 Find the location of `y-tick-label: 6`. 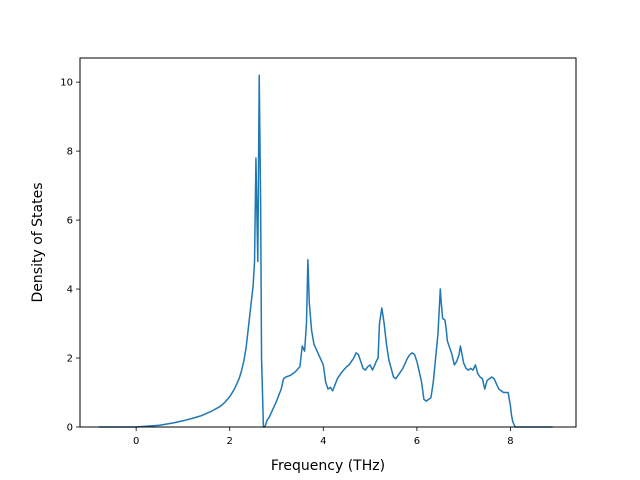

y-tick-label: 6 is located at coordinates (70, 221).